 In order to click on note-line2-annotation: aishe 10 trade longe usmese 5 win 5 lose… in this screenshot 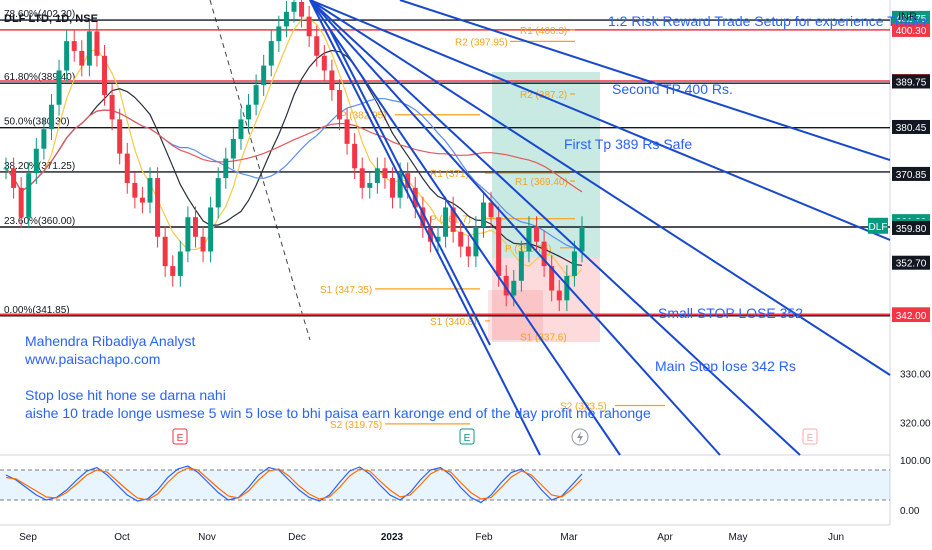, I will do `click(338, 413)`.